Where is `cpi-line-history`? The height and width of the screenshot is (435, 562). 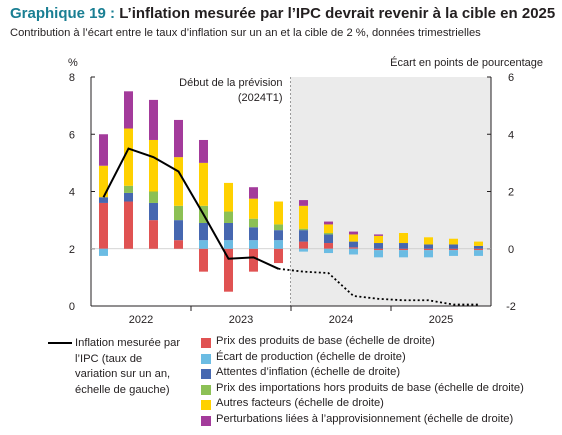 cpi-line-history is located at coordinates (190, 208).